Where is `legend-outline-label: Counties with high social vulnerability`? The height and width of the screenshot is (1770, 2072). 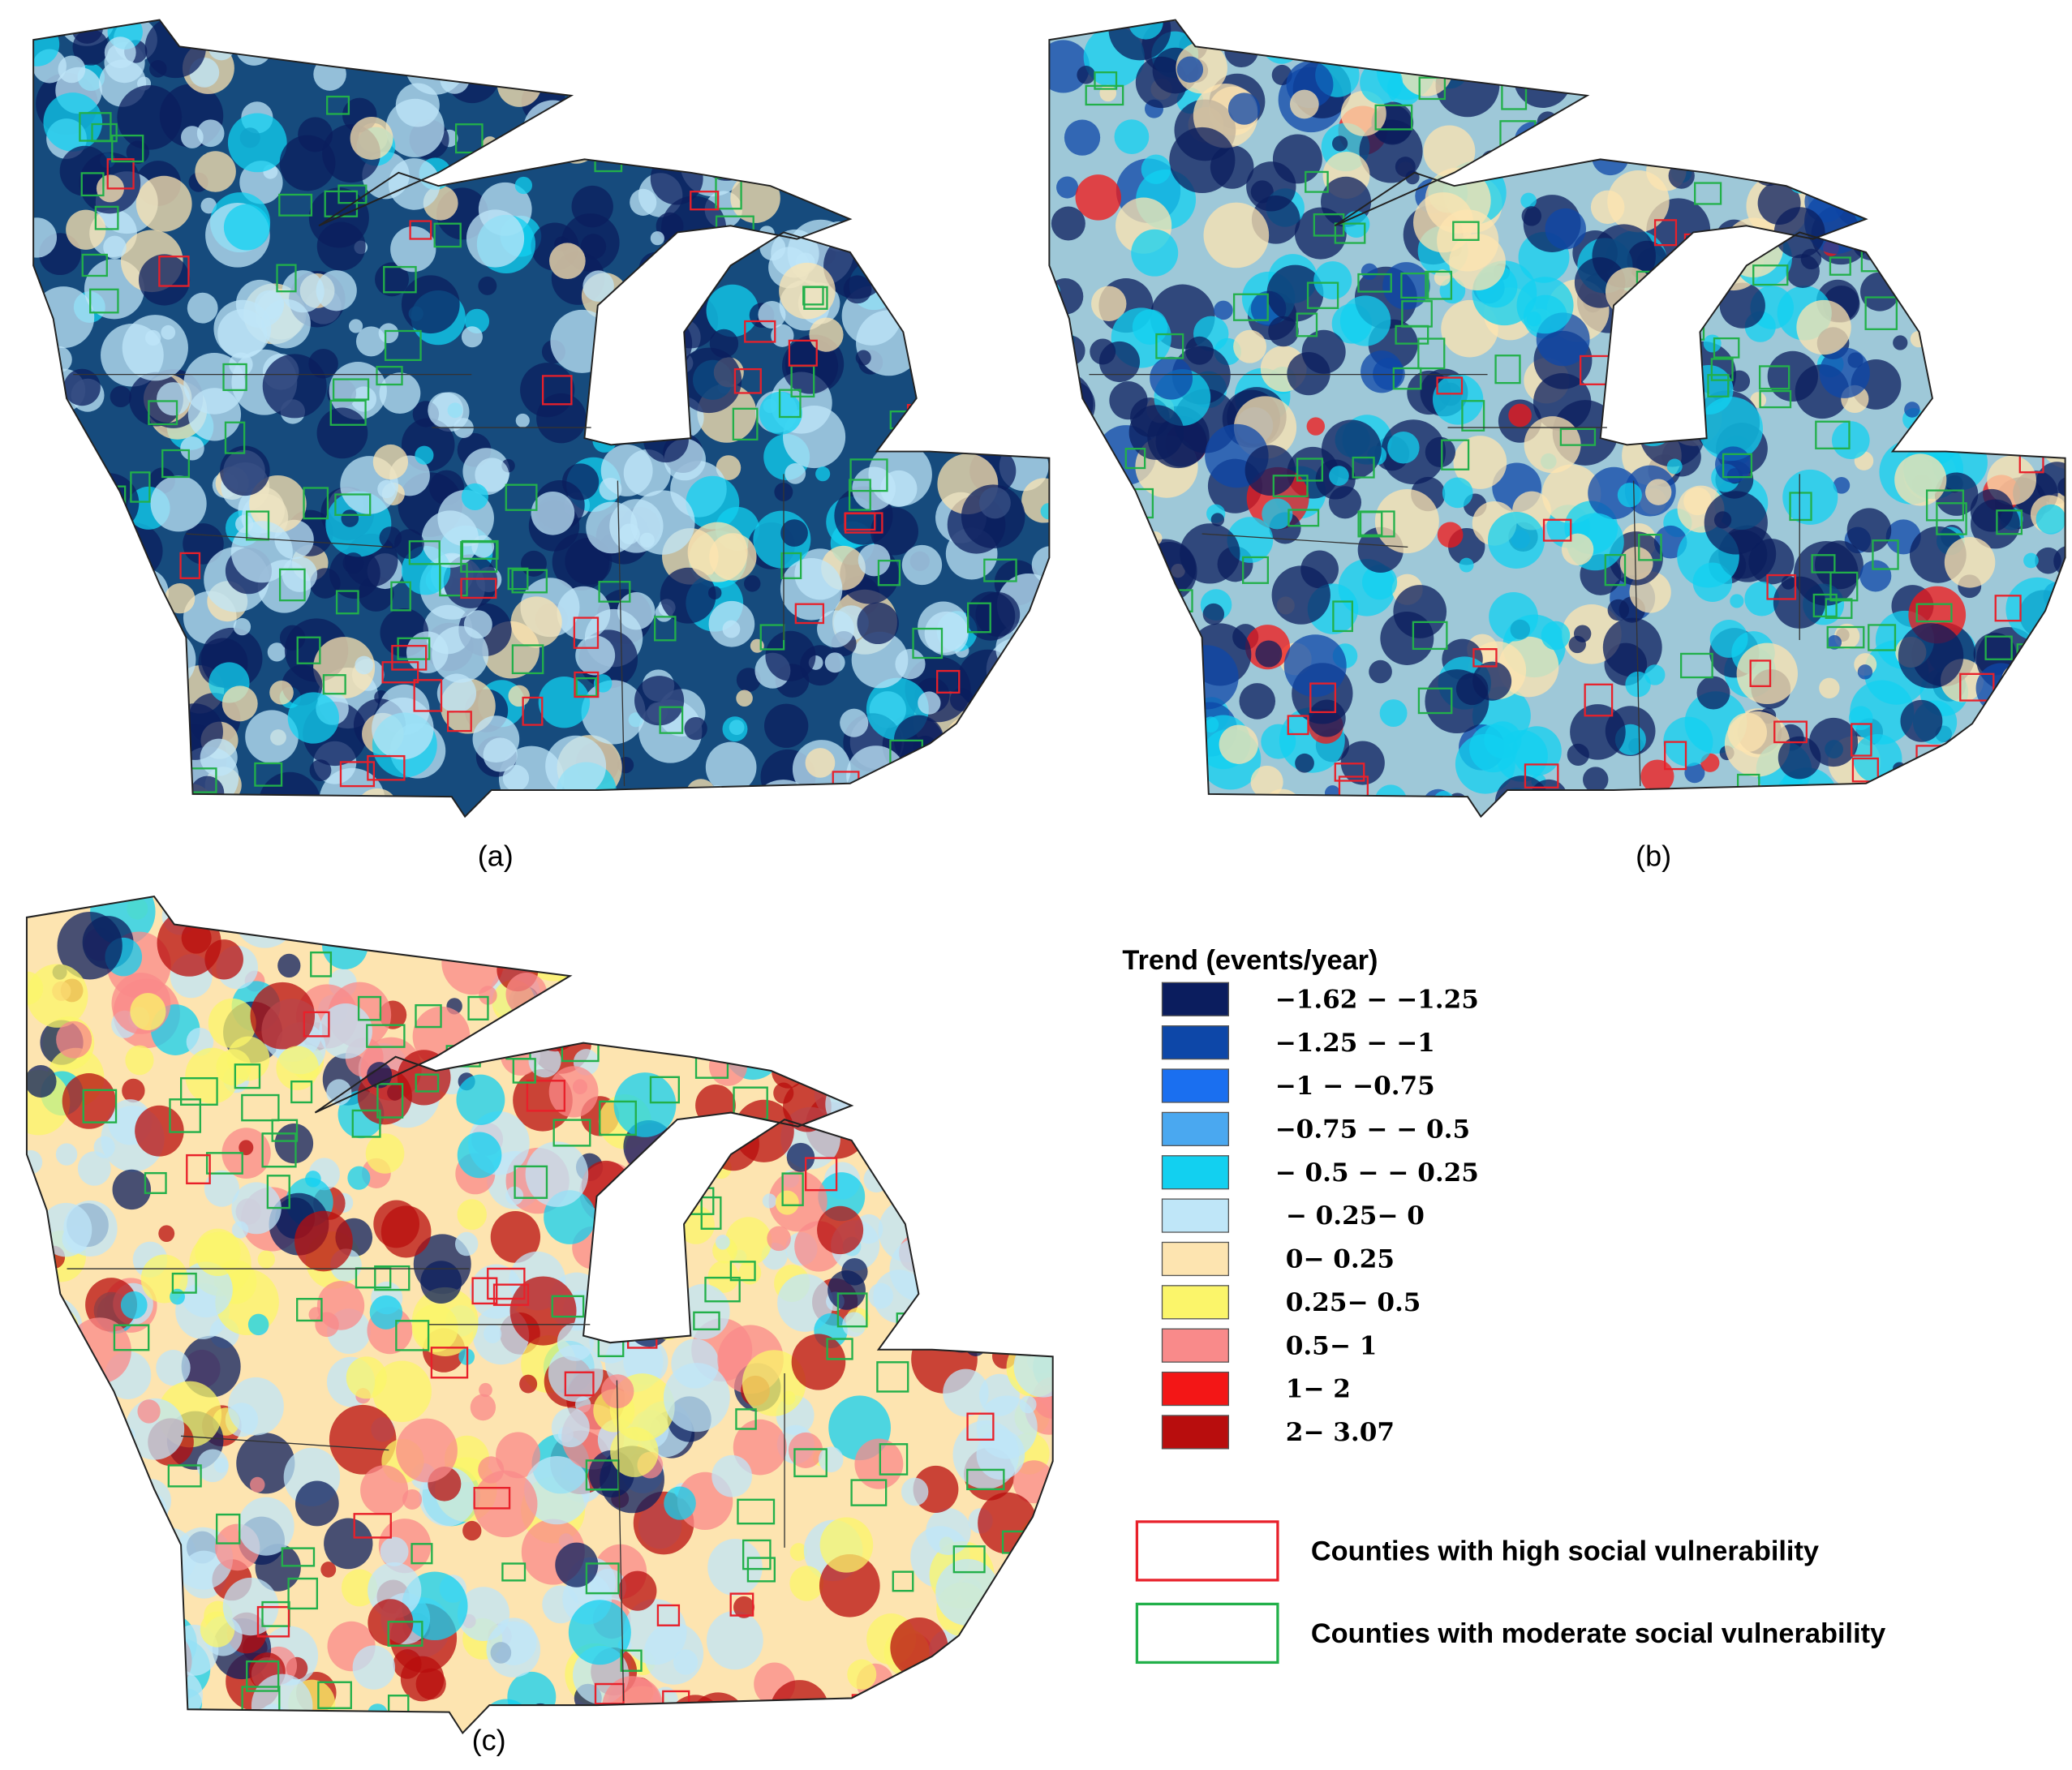 legend-outline-label: Counties with high social vulnerability is located at coordinates (1565, 1551).